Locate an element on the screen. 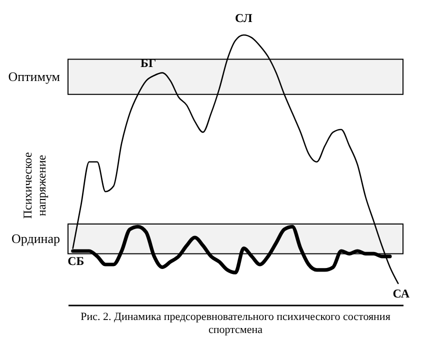  annotation: СЛ is located at coordinates (243, 18).